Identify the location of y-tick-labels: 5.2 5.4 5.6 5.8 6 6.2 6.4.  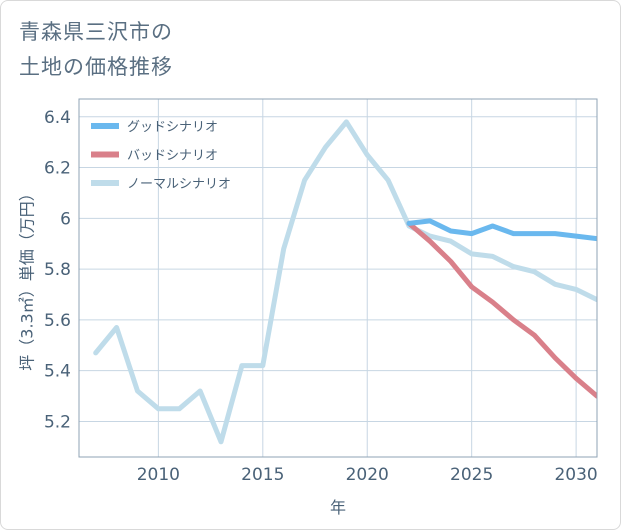
(57, 270).